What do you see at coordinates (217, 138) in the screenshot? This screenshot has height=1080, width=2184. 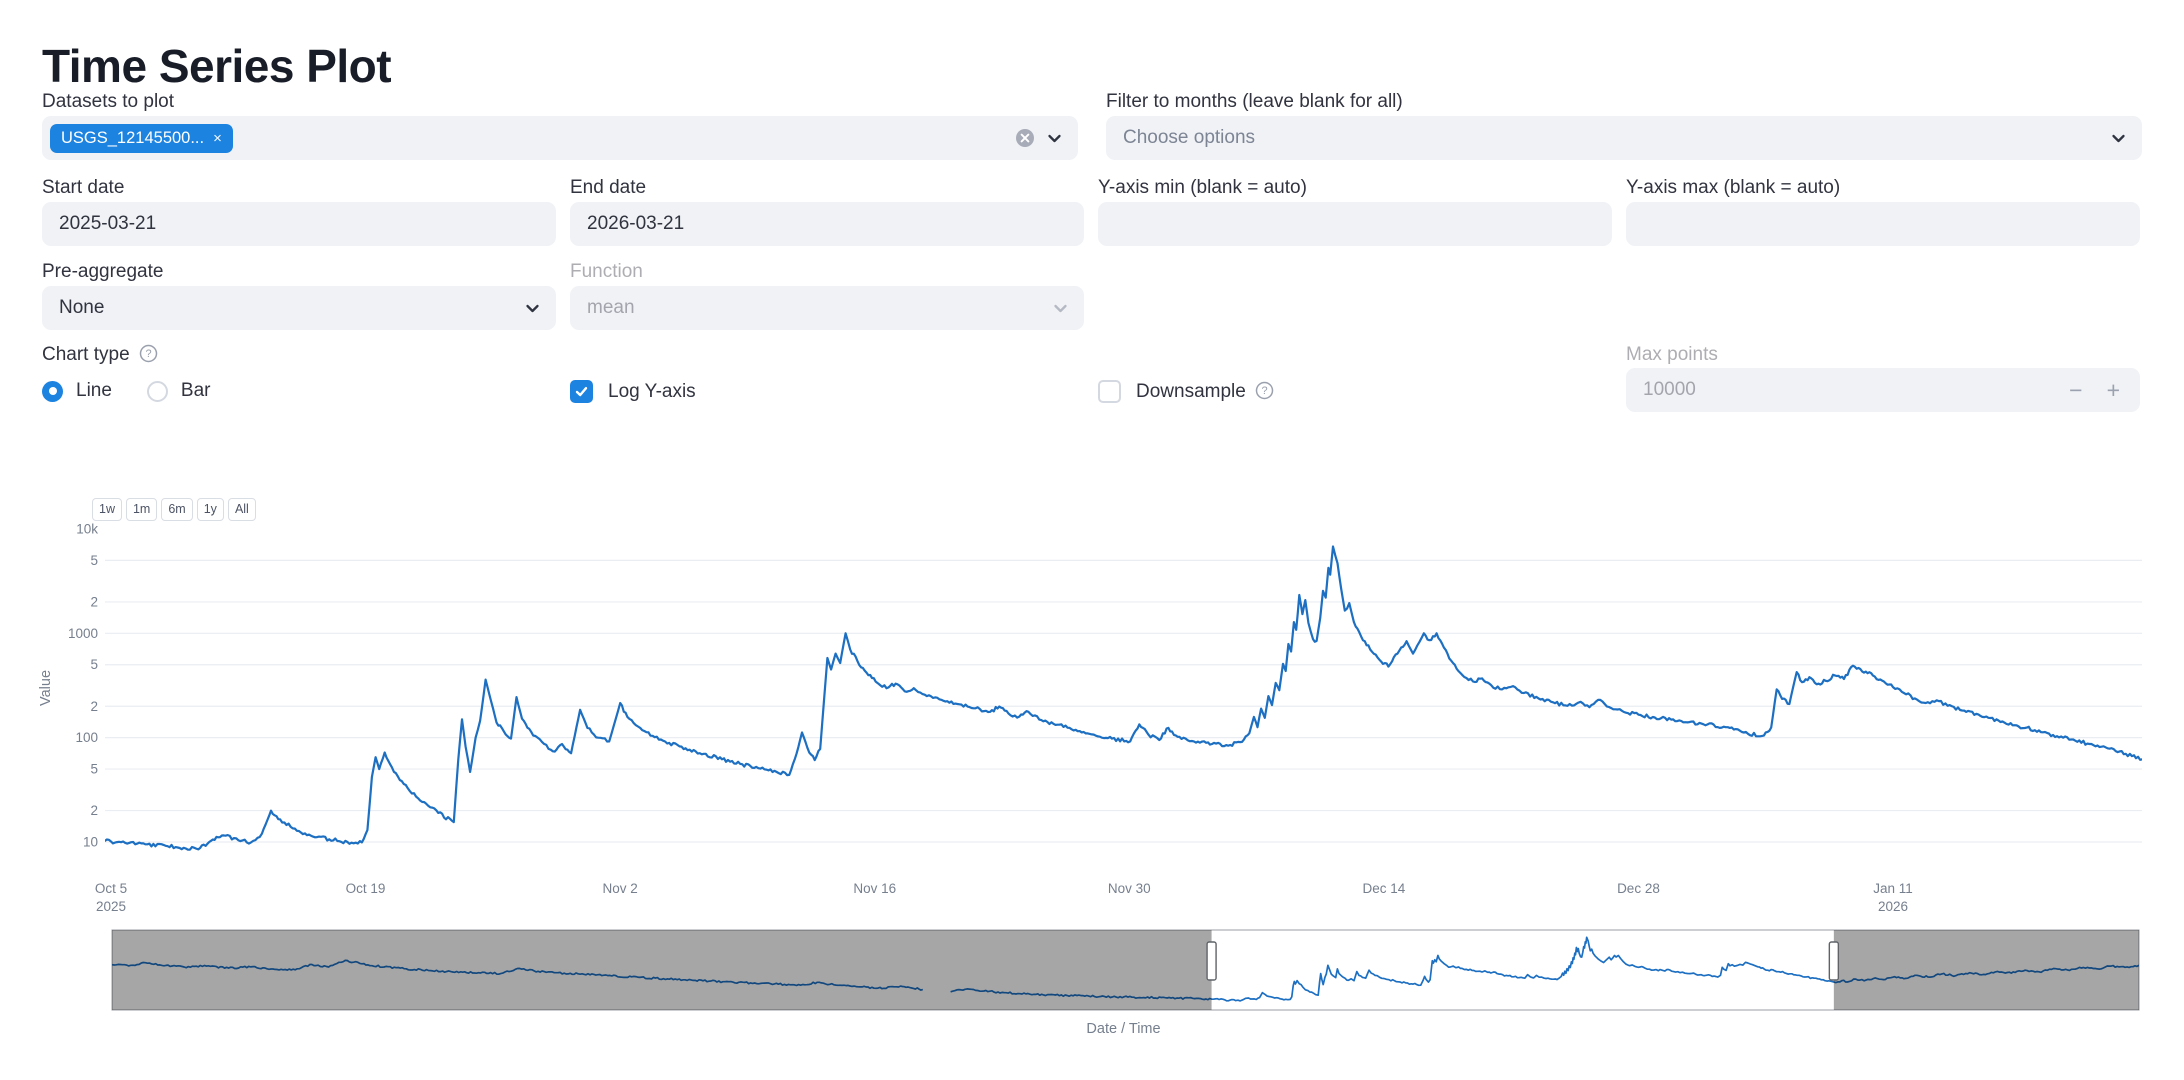 I see `tag-remove-icon: ×` at bounding box center [217, 138].